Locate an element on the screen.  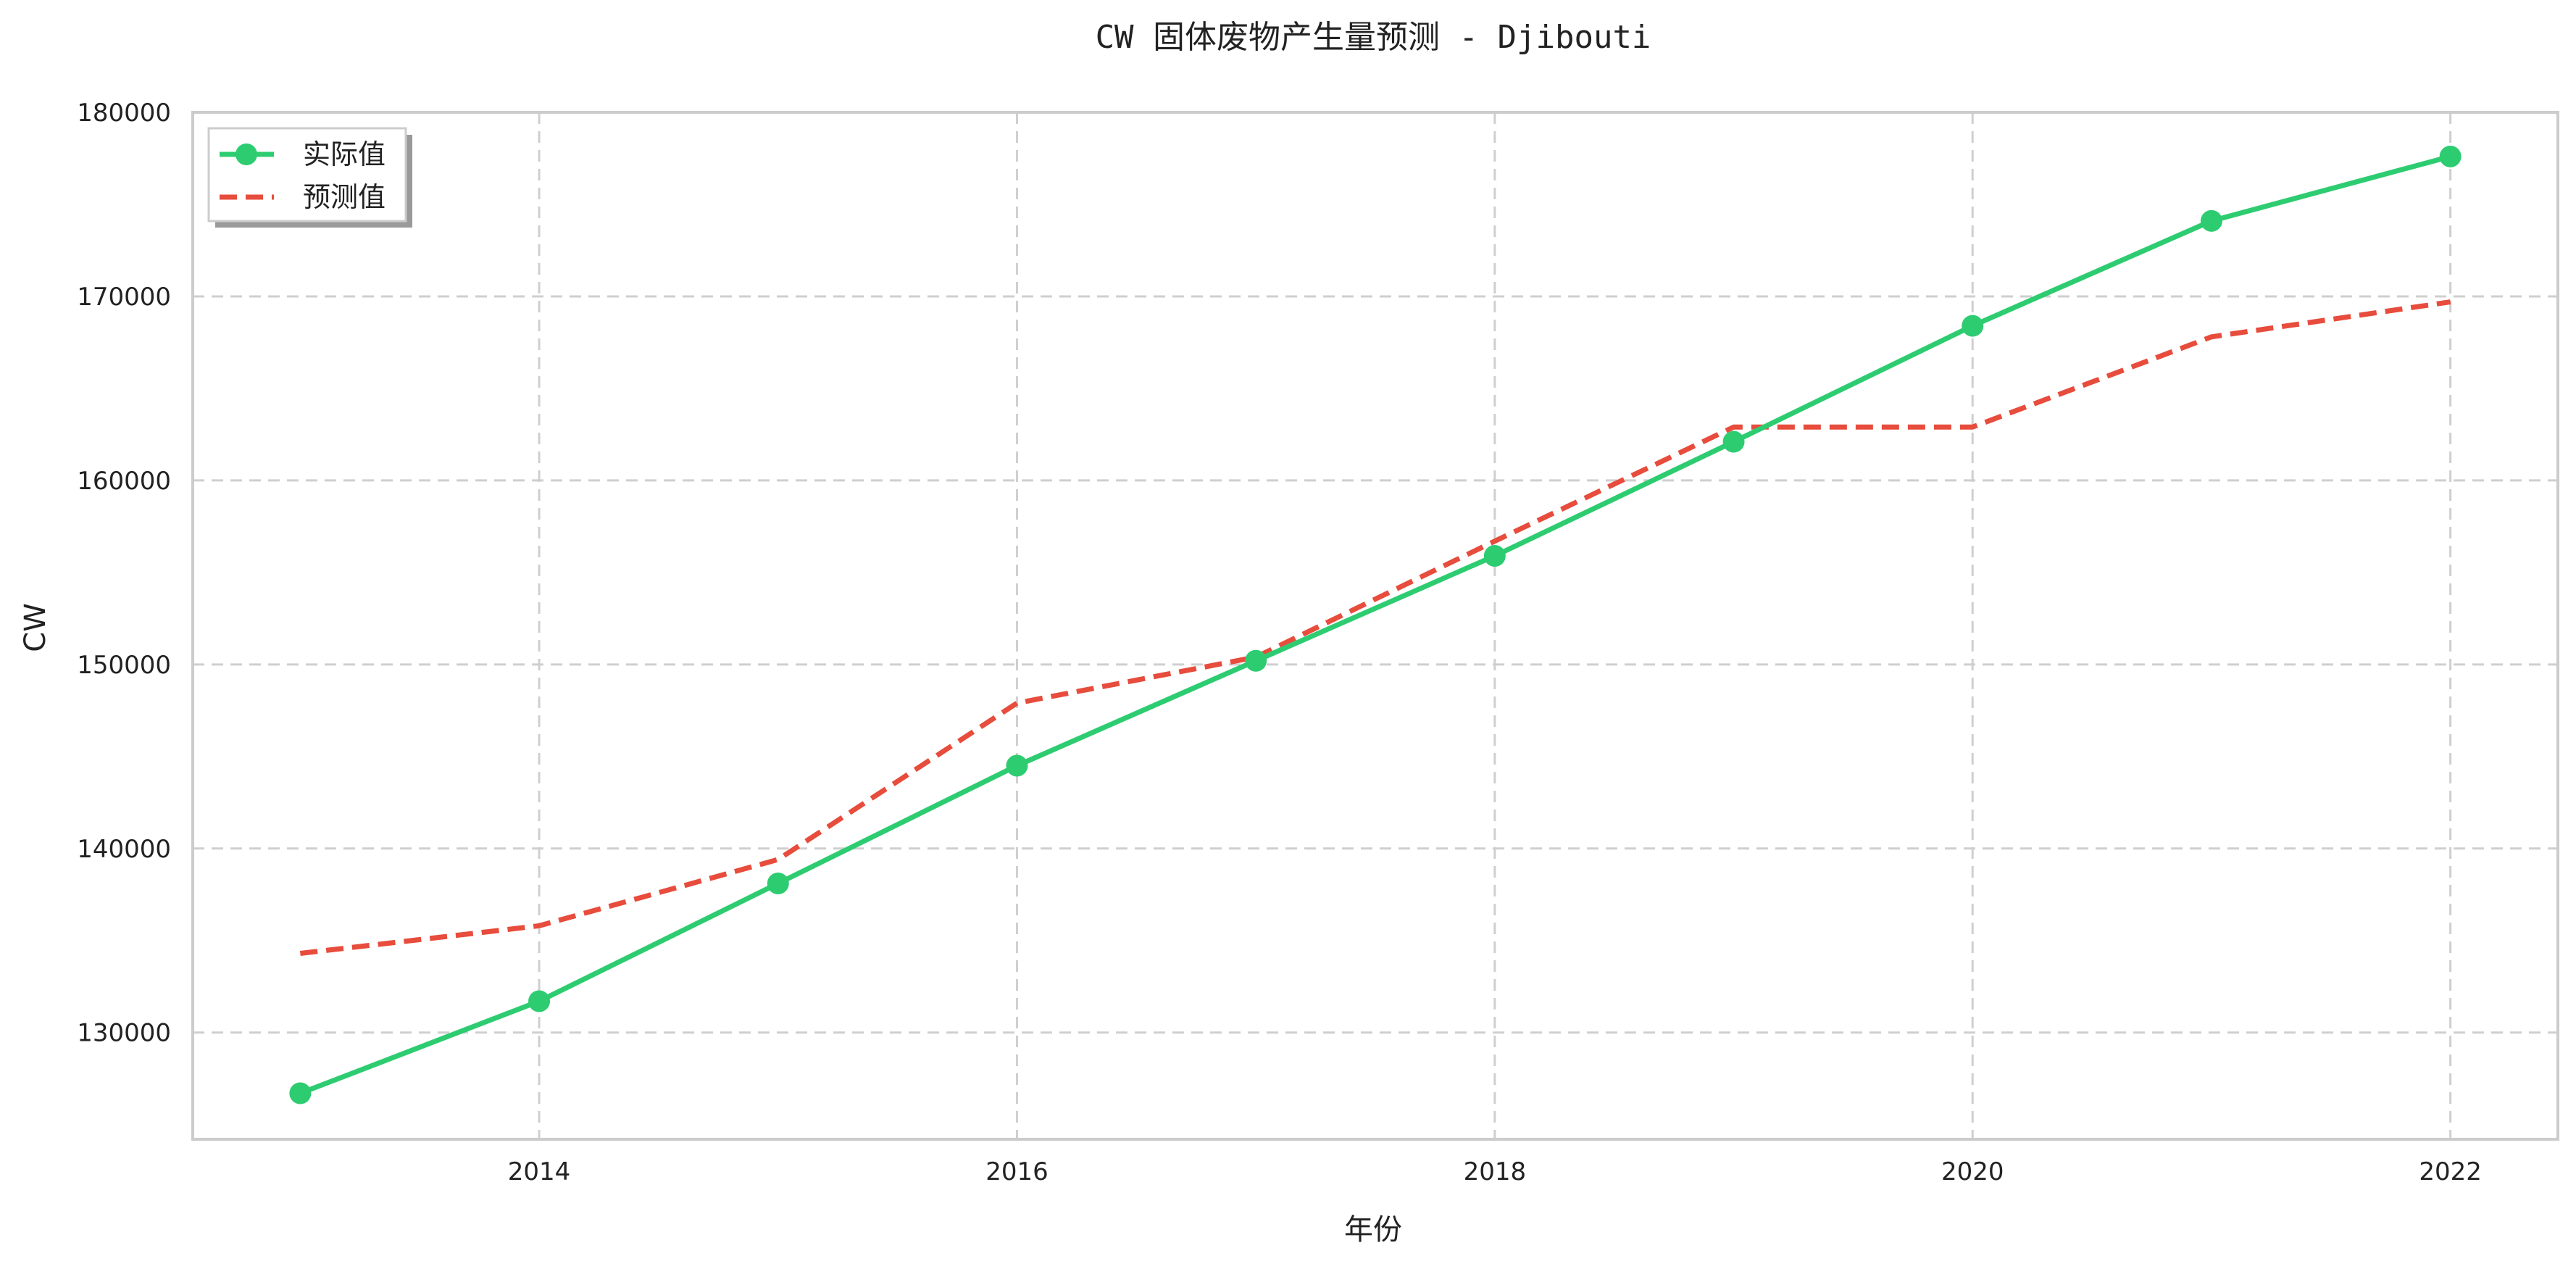
y-tick-label: 170000 is located at coordinates (124, 298).